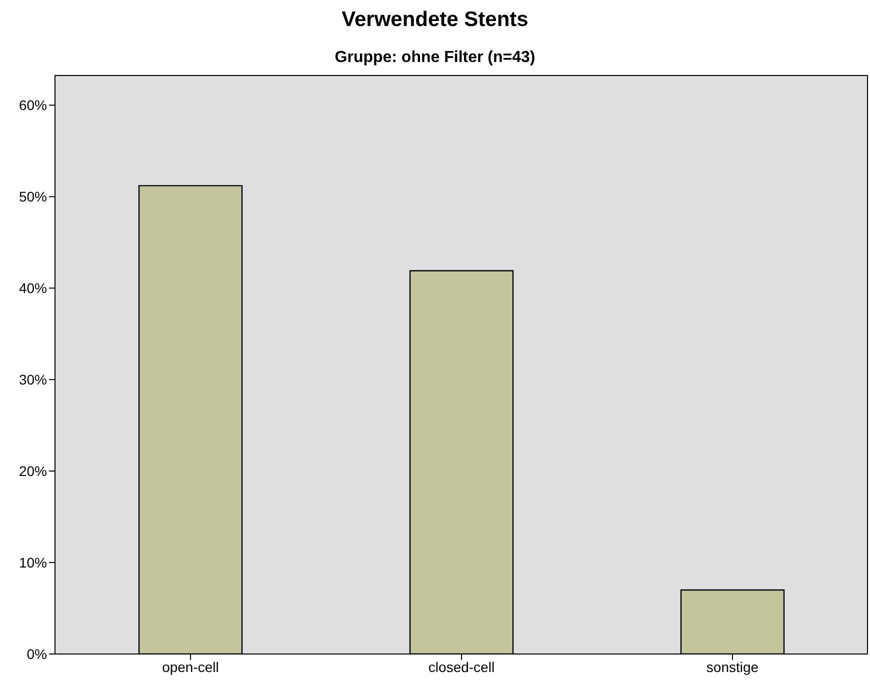 Image resolution: width=870 pixels, height=684 pixels. What do you see at coordinates (32, 562) in the screenshot?
I see `y-tick-label: 10%` at bounding box center [32, 562].